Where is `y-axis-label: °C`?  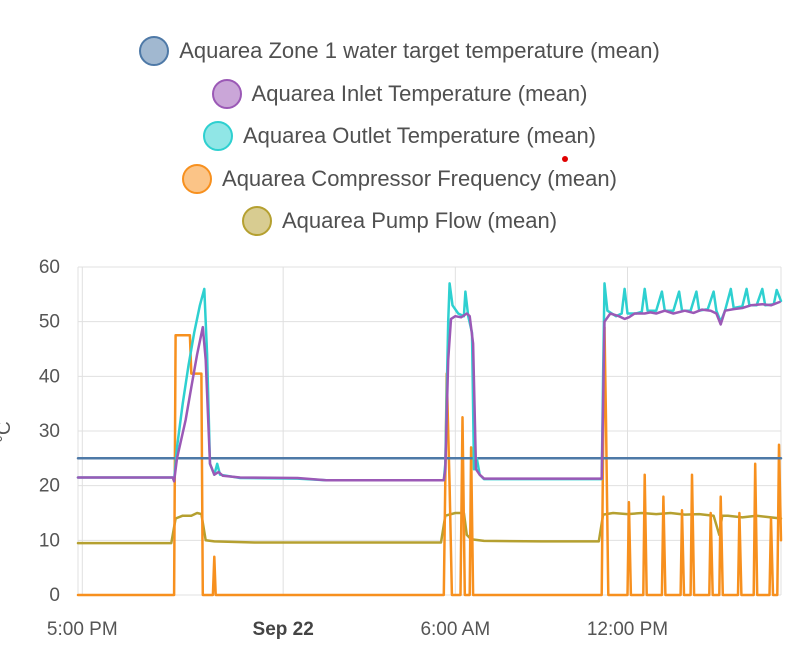 y-axis-label: °C is located at coordinates (7, 431).